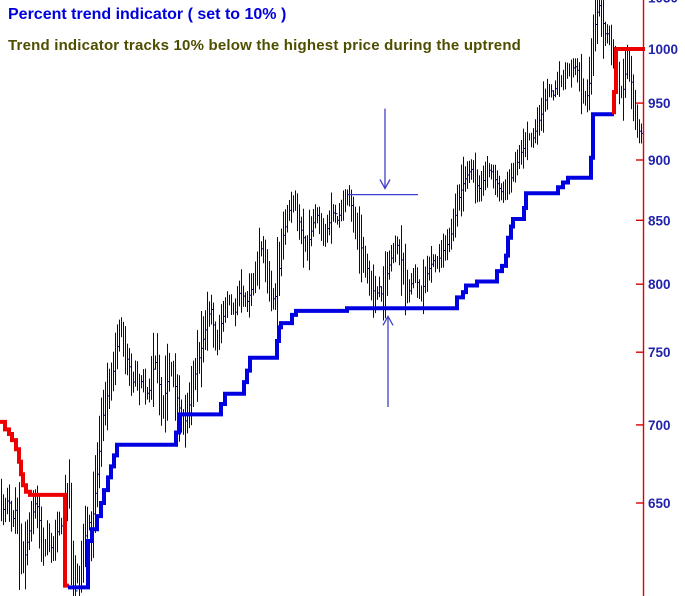 Image resolution: width=685 pixels, height=596 pixels. Describe the element at coordinates (147, 14) in the screenshot. I see `chart-title: Percent trend indicator ( set to 10% )` at that location.